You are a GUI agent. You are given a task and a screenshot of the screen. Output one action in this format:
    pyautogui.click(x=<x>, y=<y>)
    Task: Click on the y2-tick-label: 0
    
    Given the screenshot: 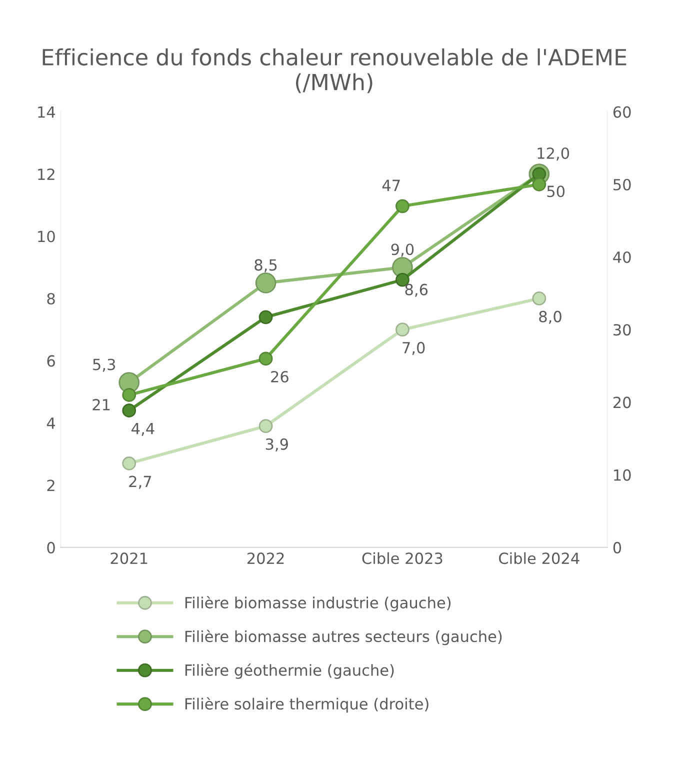 What is the action you would take?
    pyautogui.click(x=617, y=548)
    